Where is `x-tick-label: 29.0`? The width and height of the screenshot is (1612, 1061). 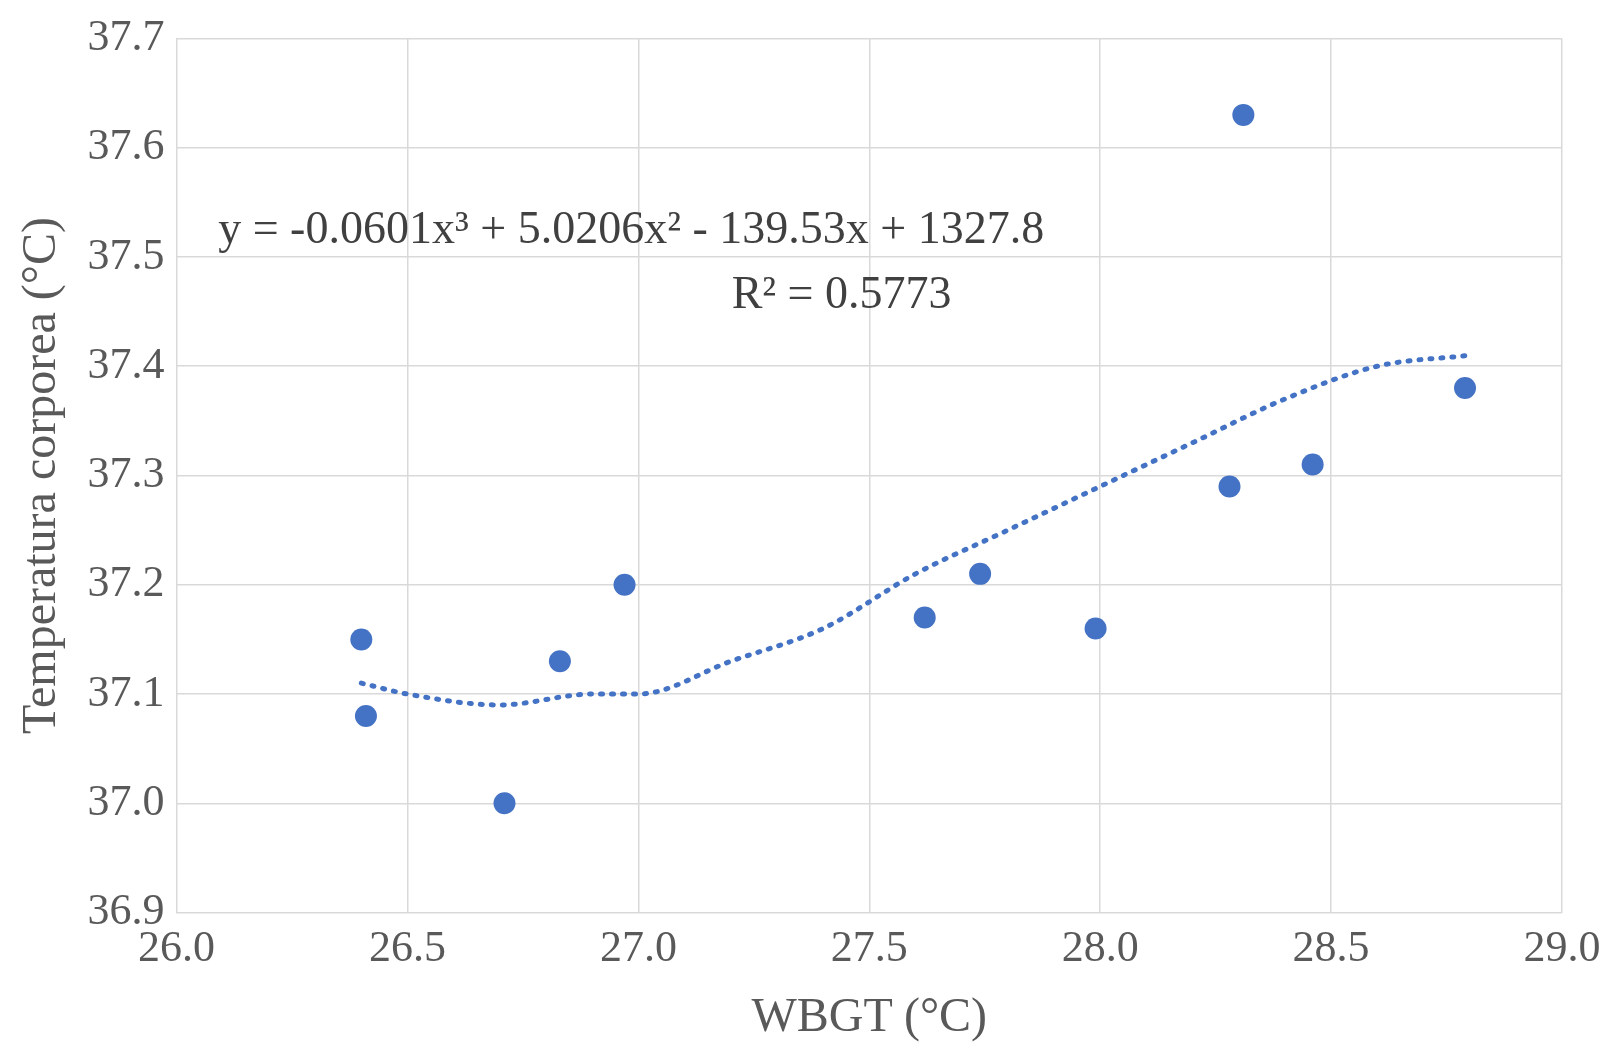 x-tick-label: 29.0 is located at coordinates (1562, 946).